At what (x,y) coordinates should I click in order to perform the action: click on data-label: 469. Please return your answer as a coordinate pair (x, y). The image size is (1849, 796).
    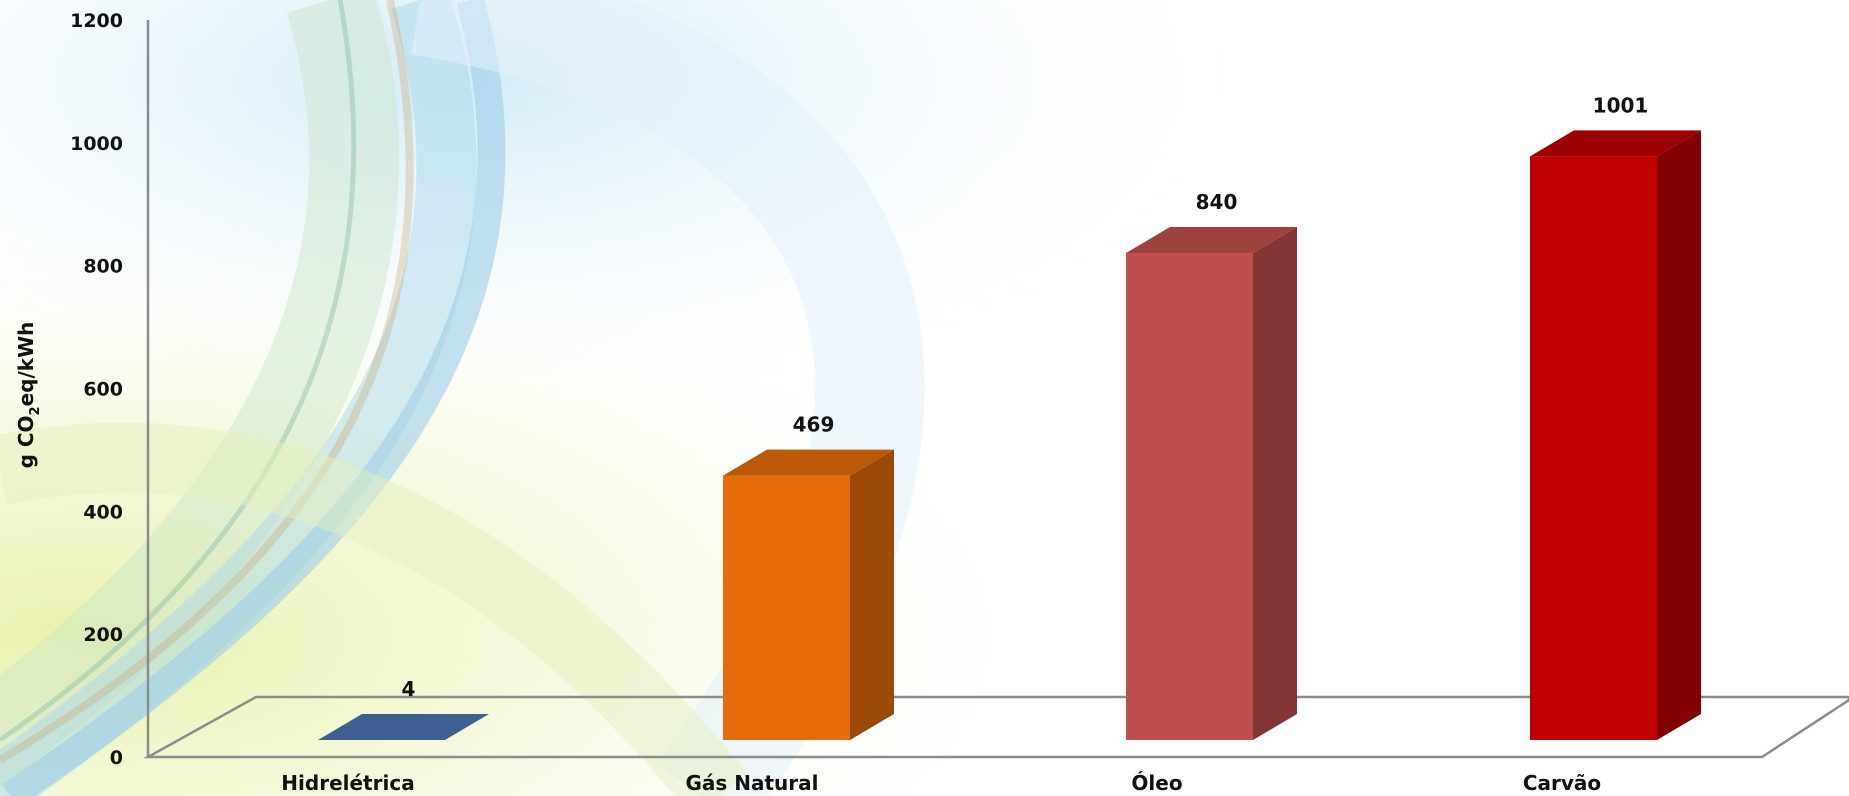
    Looking at the image, I should click on (814, 425).